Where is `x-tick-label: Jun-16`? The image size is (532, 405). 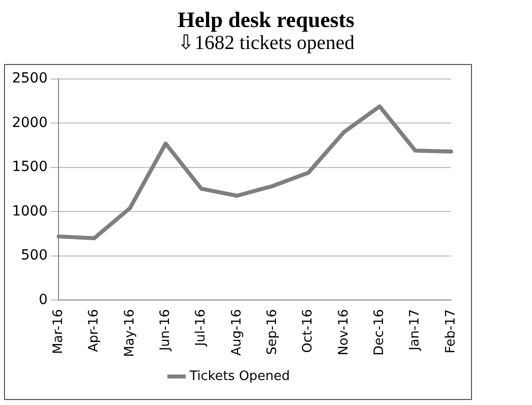
x-tick-label: Jun-16 is located at coordinates (166, 330).